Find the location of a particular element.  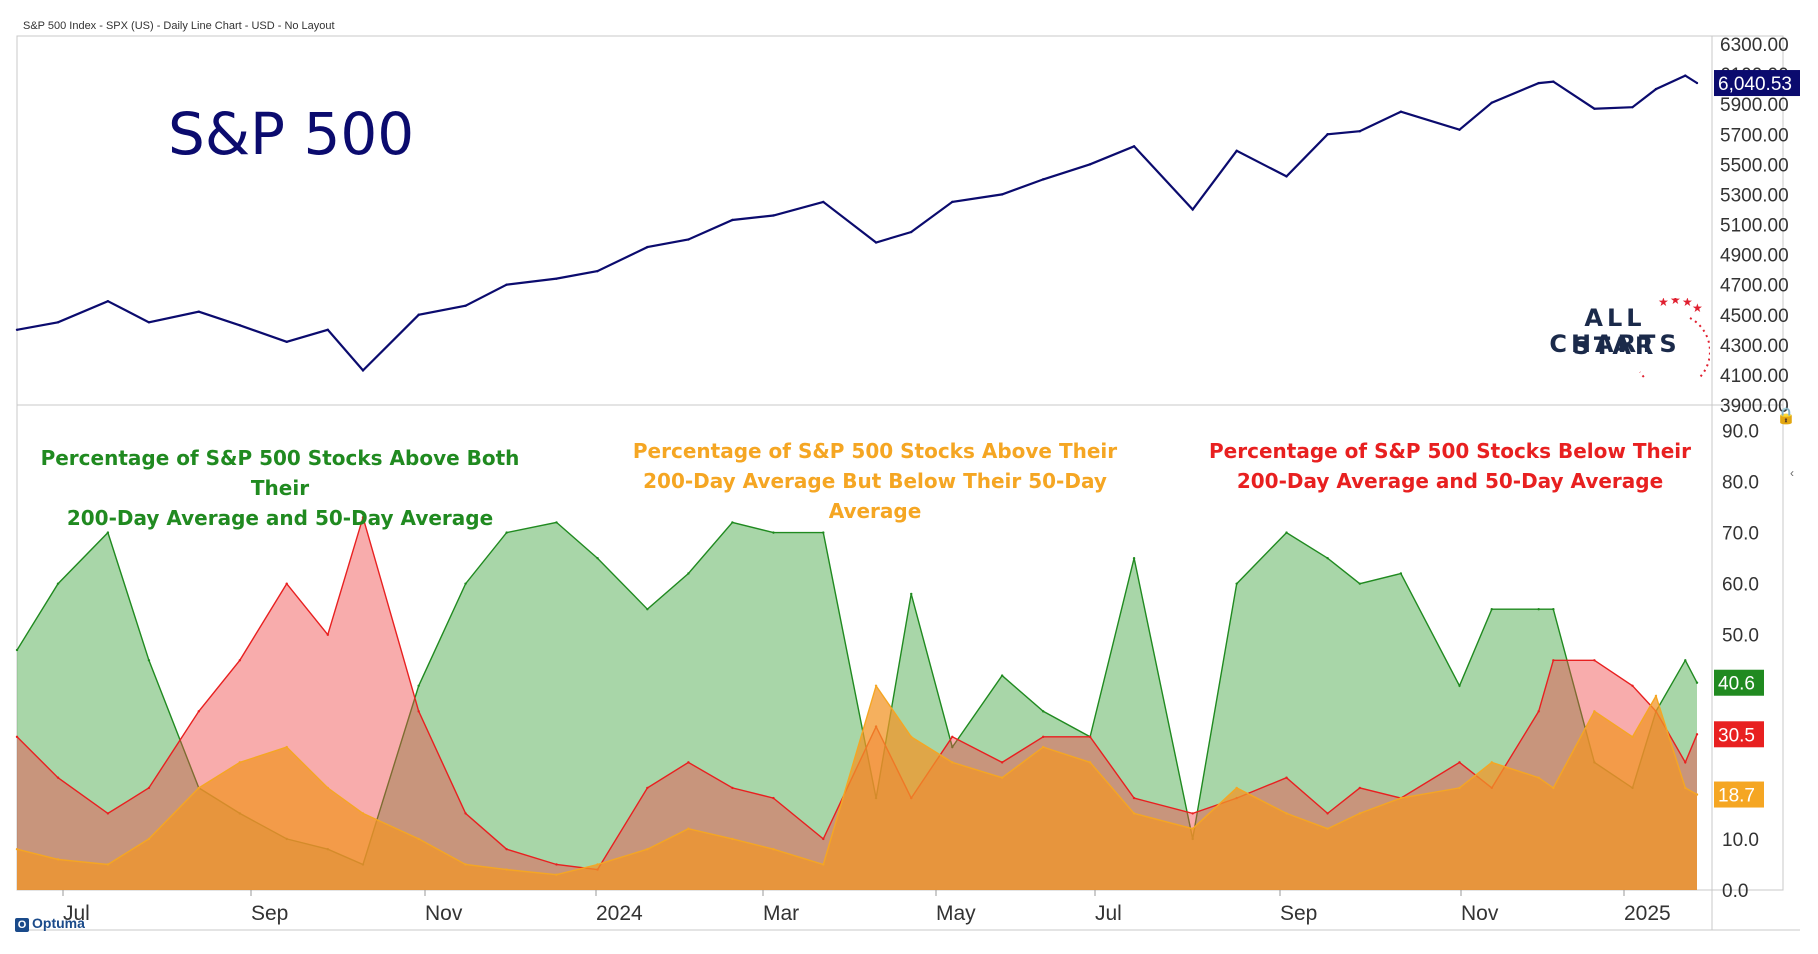

spx-last-value-label: 6,040.53 is located at coordinates (1755, 84).